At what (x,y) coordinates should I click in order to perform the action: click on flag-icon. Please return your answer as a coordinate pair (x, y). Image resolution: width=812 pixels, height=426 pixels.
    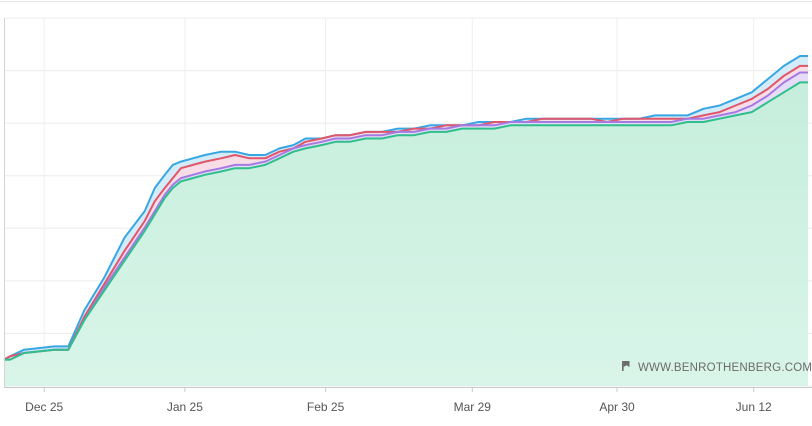
    Looking at the image, I should click on (626, 366).